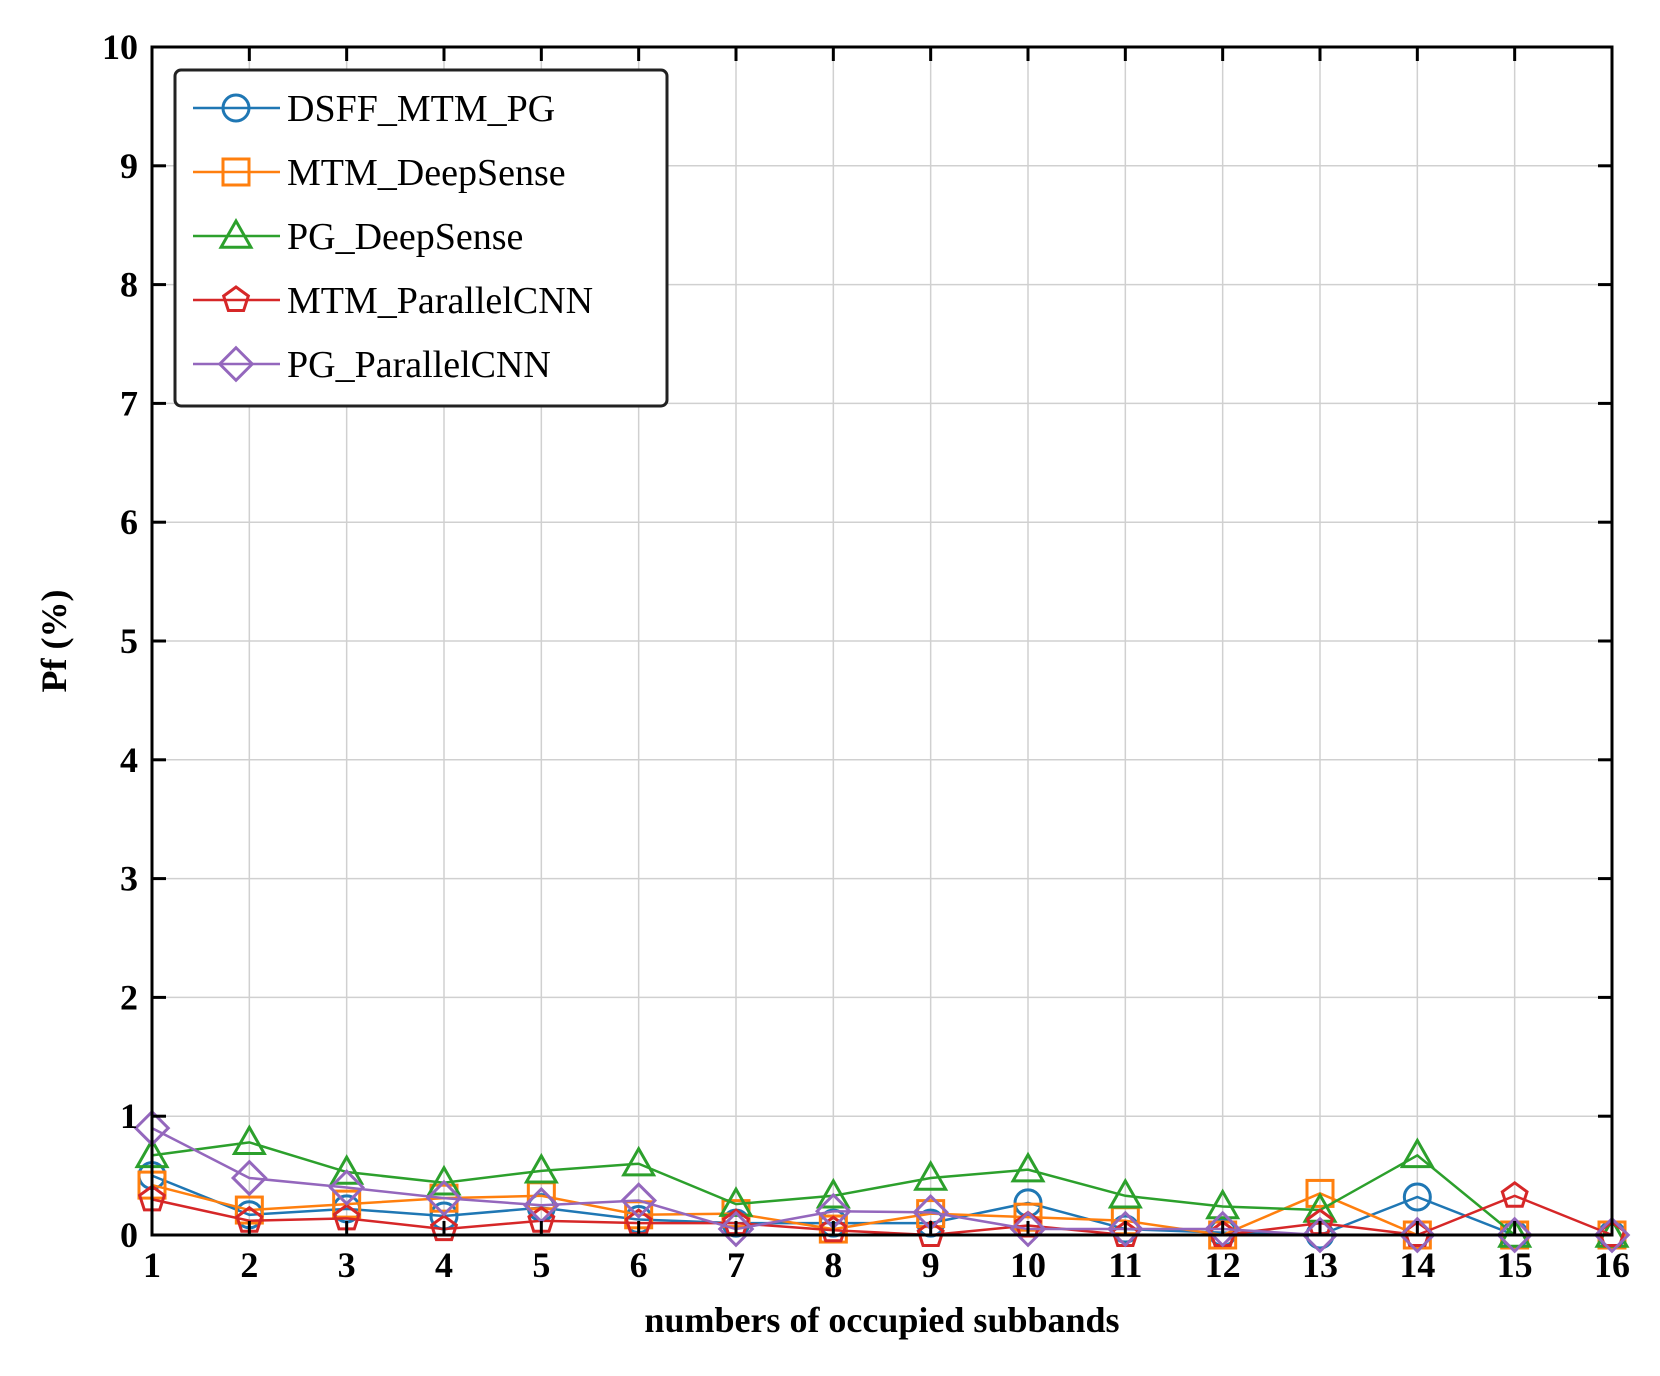 The height and width of the screenshot is (1376, 1660). Describe the element at coordinates (1223, 1265) in the screenshot. I see `x-tick-label: 12` at that location.